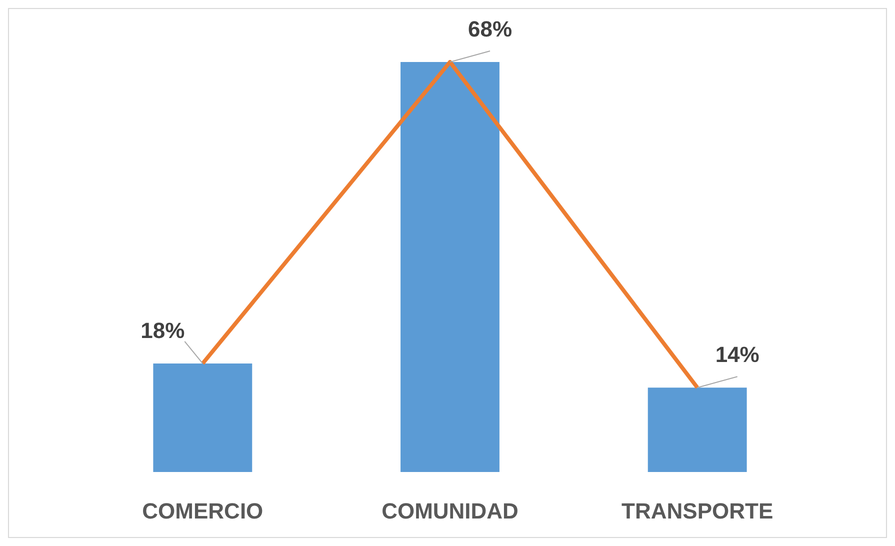  I want to click on x-tick-label: COMERCIO, so click(203, 511).